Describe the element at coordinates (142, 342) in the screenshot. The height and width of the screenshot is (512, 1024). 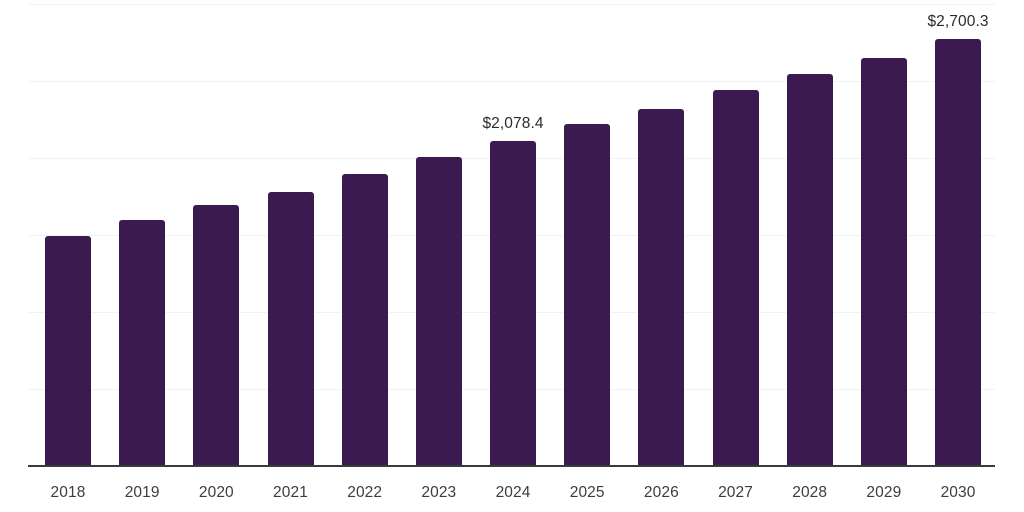
I see `bar-2019` at that location.